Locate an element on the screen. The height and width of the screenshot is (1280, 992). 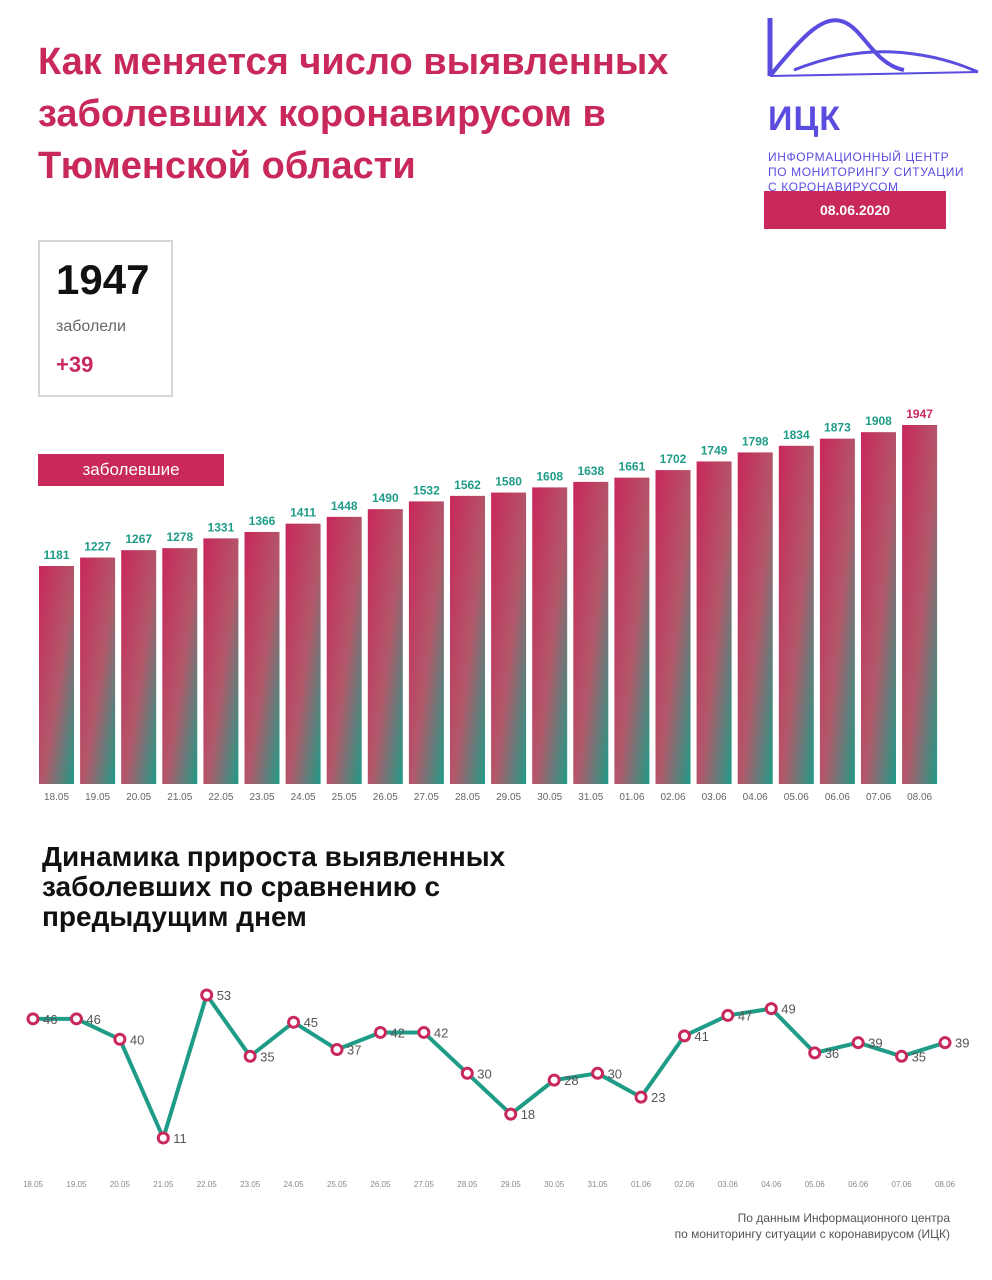
line-value-label: 28 is located at coordinates (571, 1080).